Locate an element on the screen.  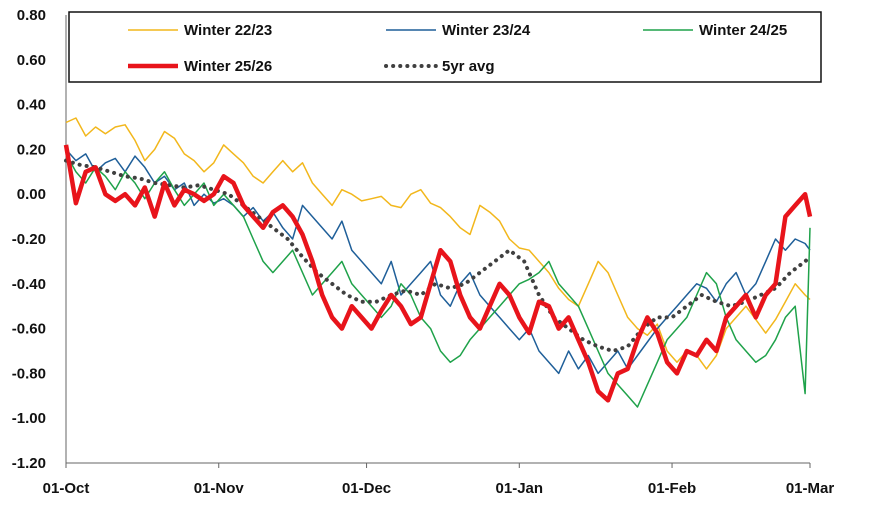
y-tick-label: -0.20 is located at coordinates (29, 239).